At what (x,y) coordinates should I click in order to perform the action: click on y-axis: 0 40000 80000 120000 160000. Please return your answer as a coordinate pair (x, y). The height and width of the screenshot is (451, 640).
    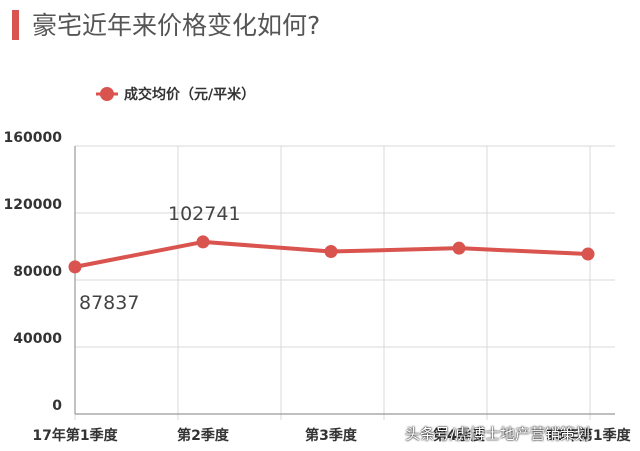
    Looking at the image, I should click on (40, 272).